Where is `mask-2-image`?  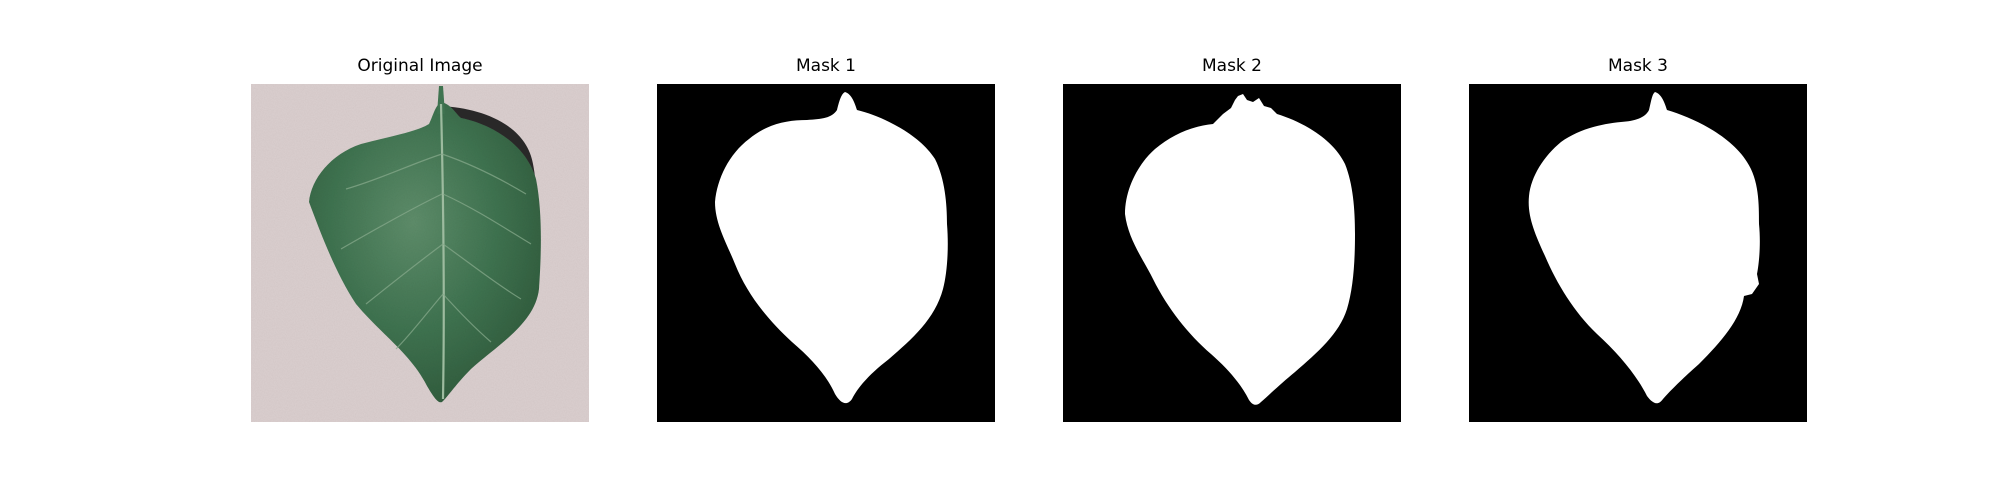 mask-2-image is located at coordinates (1232, 253).